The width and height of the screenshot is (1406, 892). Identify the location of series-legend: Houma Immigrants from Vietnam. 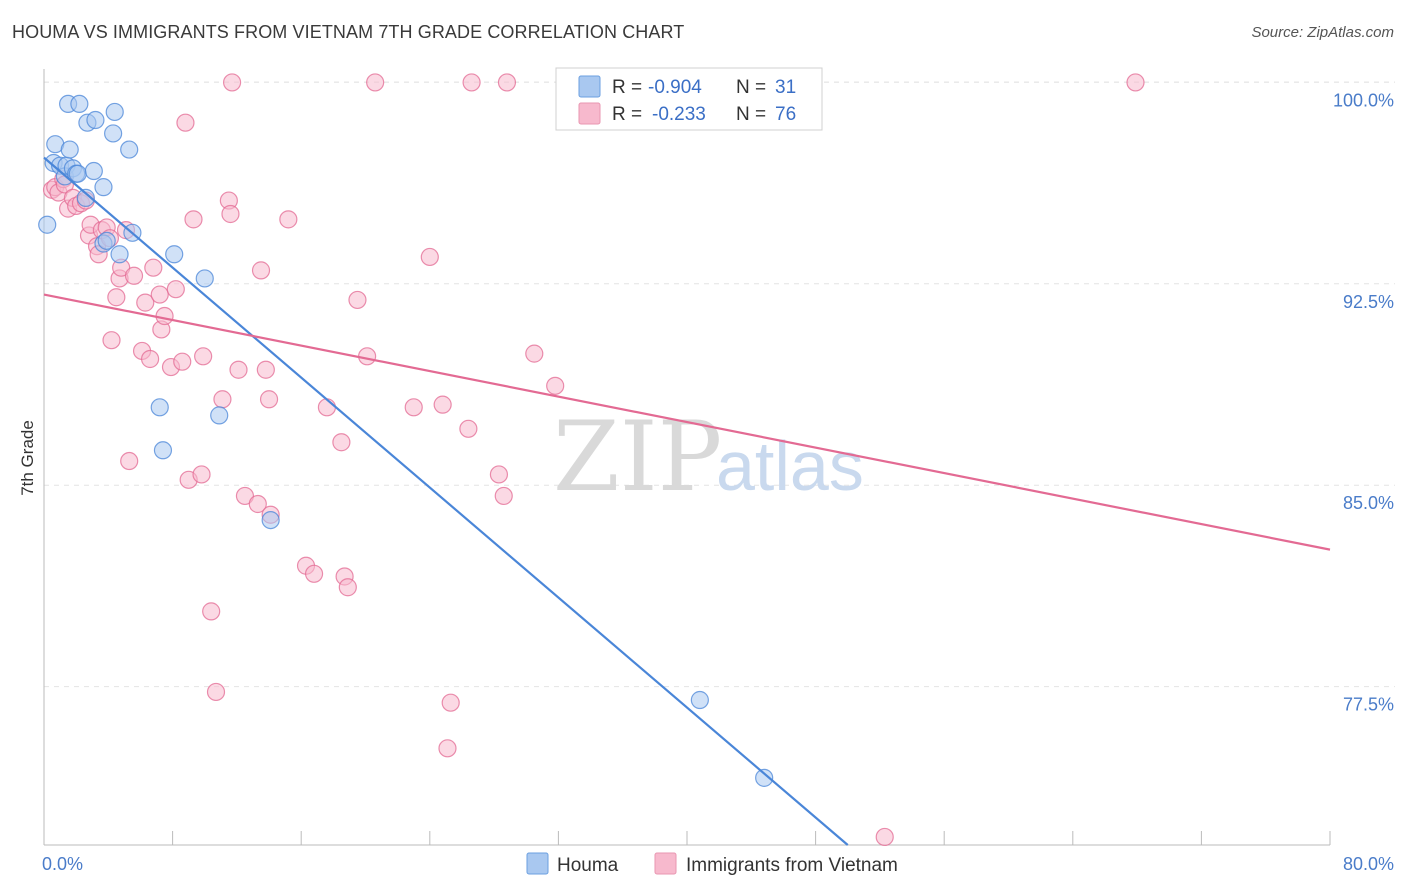
(712, 864).